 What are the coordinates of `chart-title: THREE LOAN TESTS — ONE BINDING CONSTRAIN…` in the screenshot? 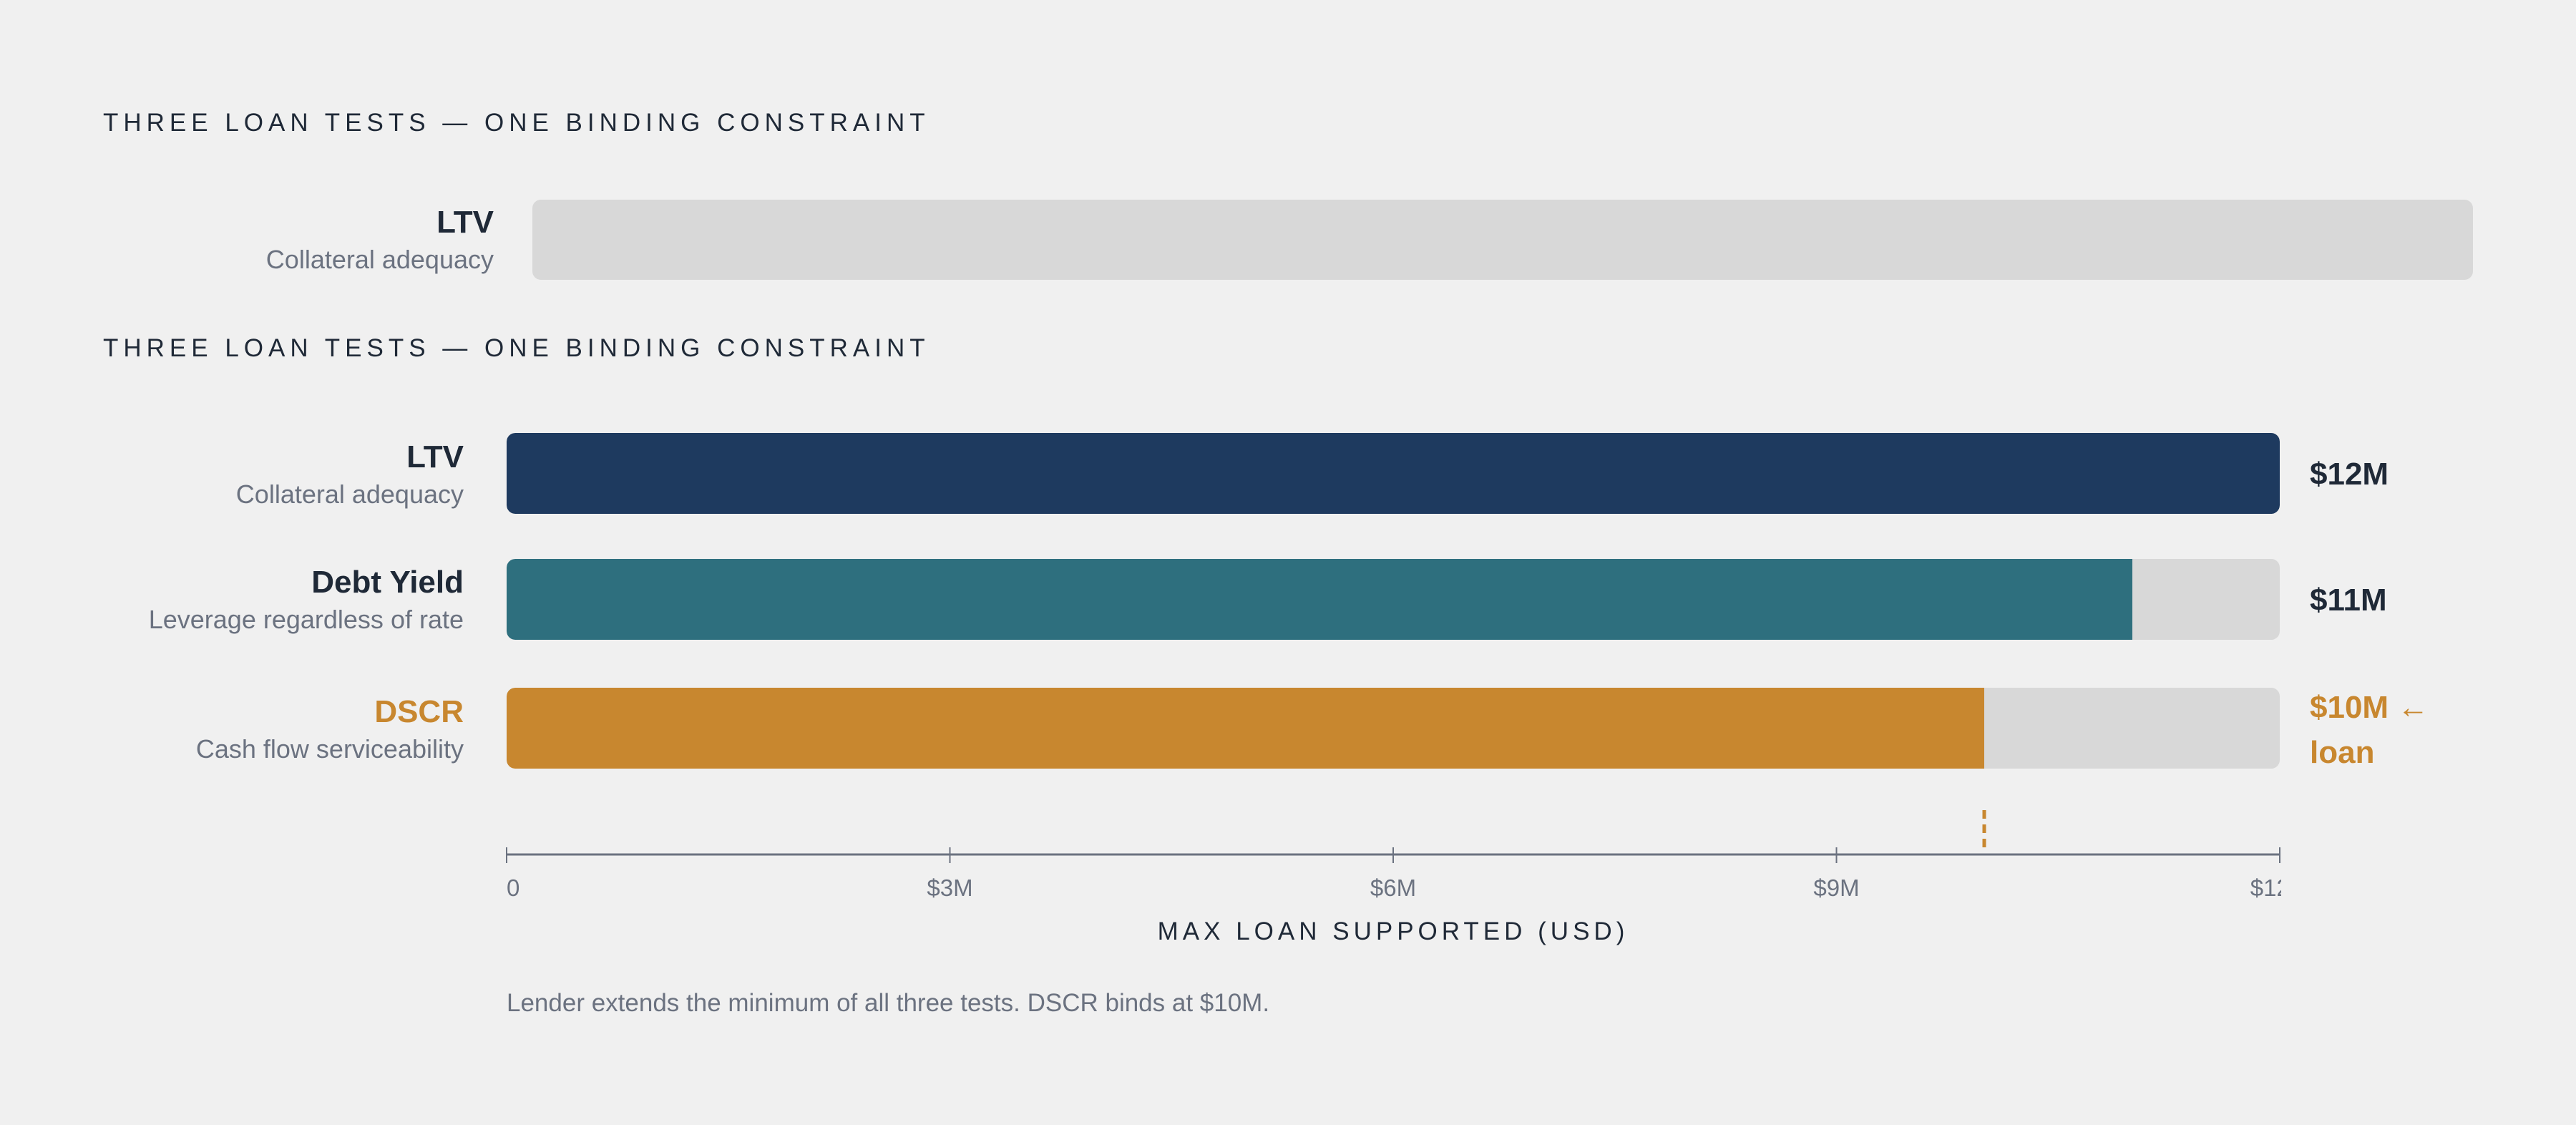 It's located at (516, 348).